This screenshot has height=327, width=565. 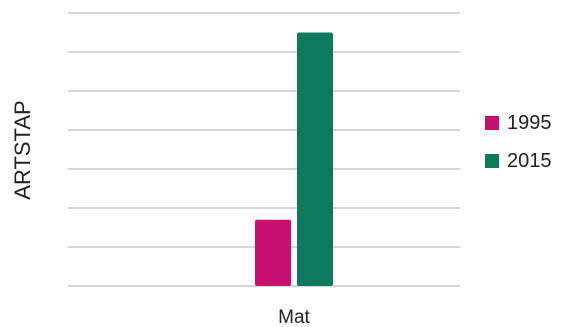 I want to click on legend-swatch-2015, so click(x=492, y=161).